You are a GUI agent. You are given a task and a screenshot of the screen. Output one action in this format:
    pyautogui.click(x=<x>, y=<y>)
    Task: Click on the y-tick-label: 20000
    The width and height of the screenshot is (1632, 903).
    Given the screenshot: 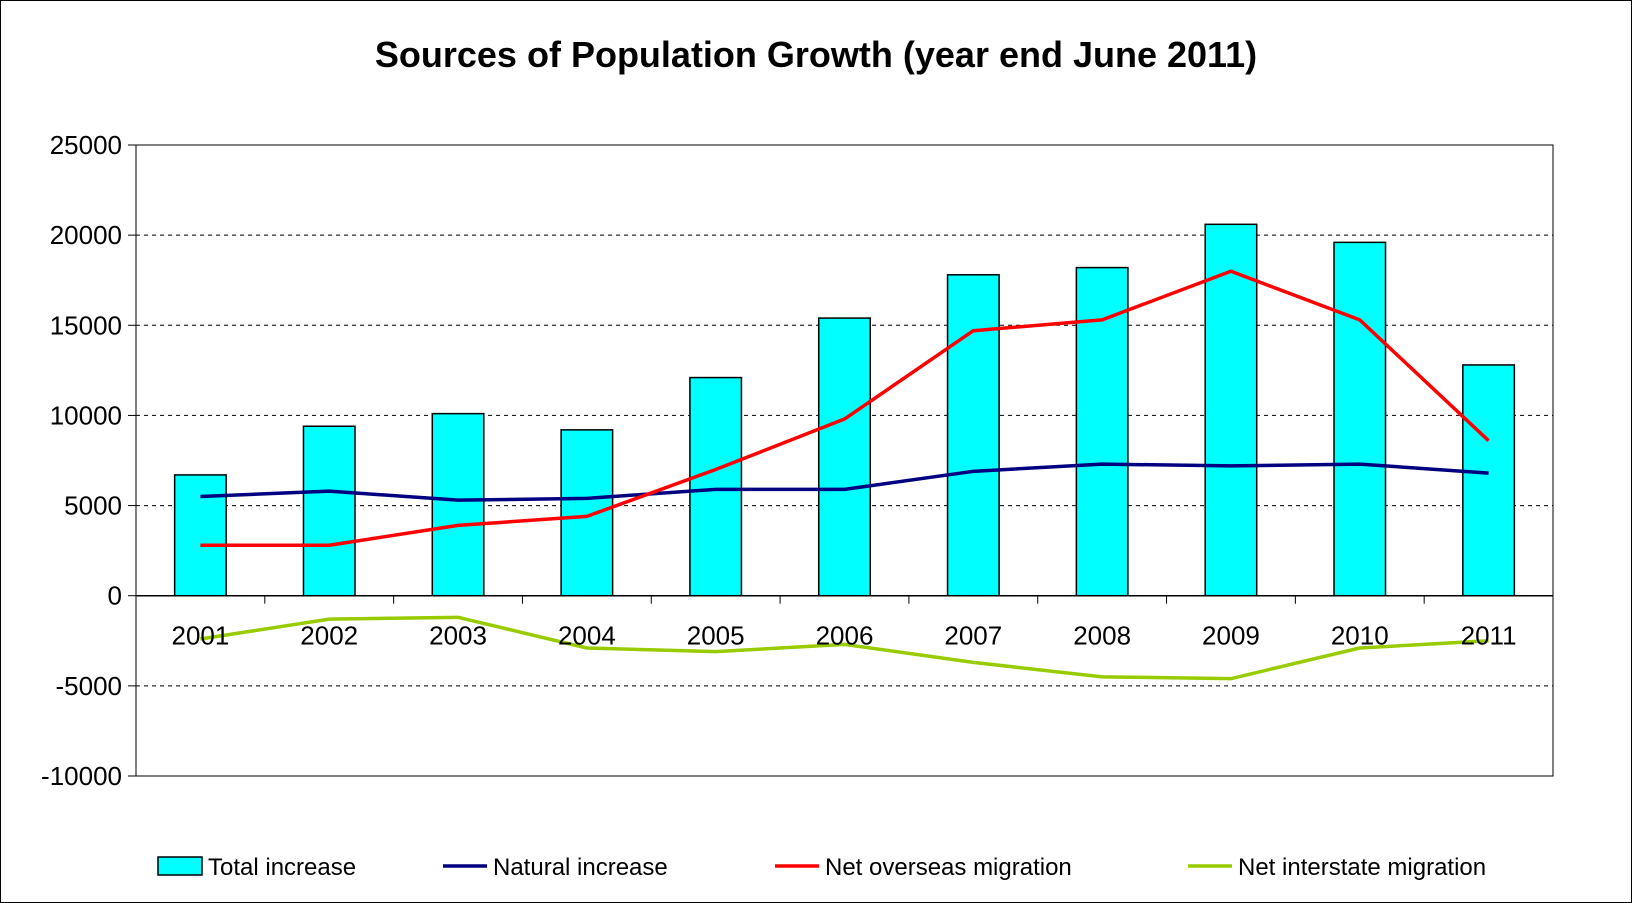 What is the action you would take?
    pyautogui.click(x=86, y=235)
    